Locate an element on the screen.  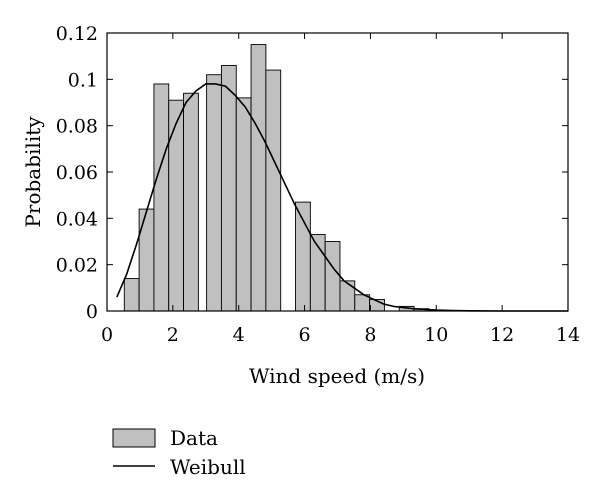
x-tick-label: 10 is located at coordinates (436, 335).